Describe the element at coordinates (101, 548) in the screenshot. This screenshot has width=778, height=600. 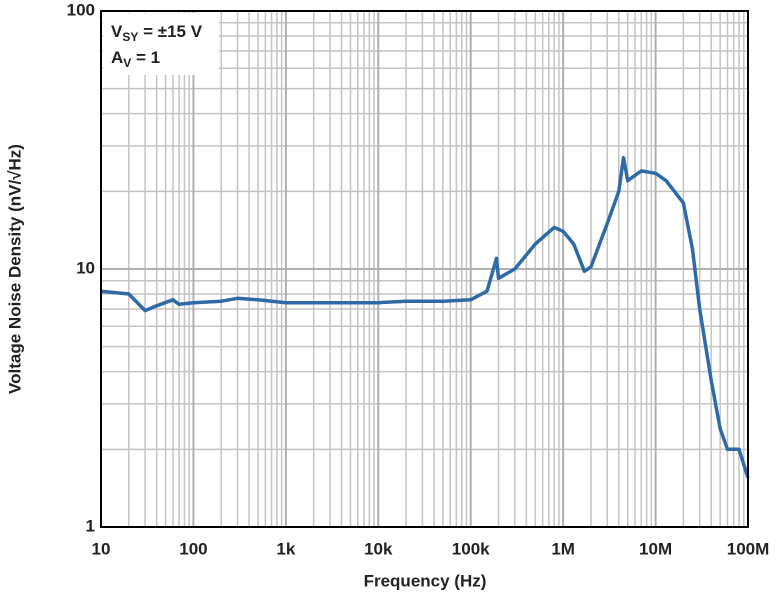
I see `x-tick-label: 10` at that location.